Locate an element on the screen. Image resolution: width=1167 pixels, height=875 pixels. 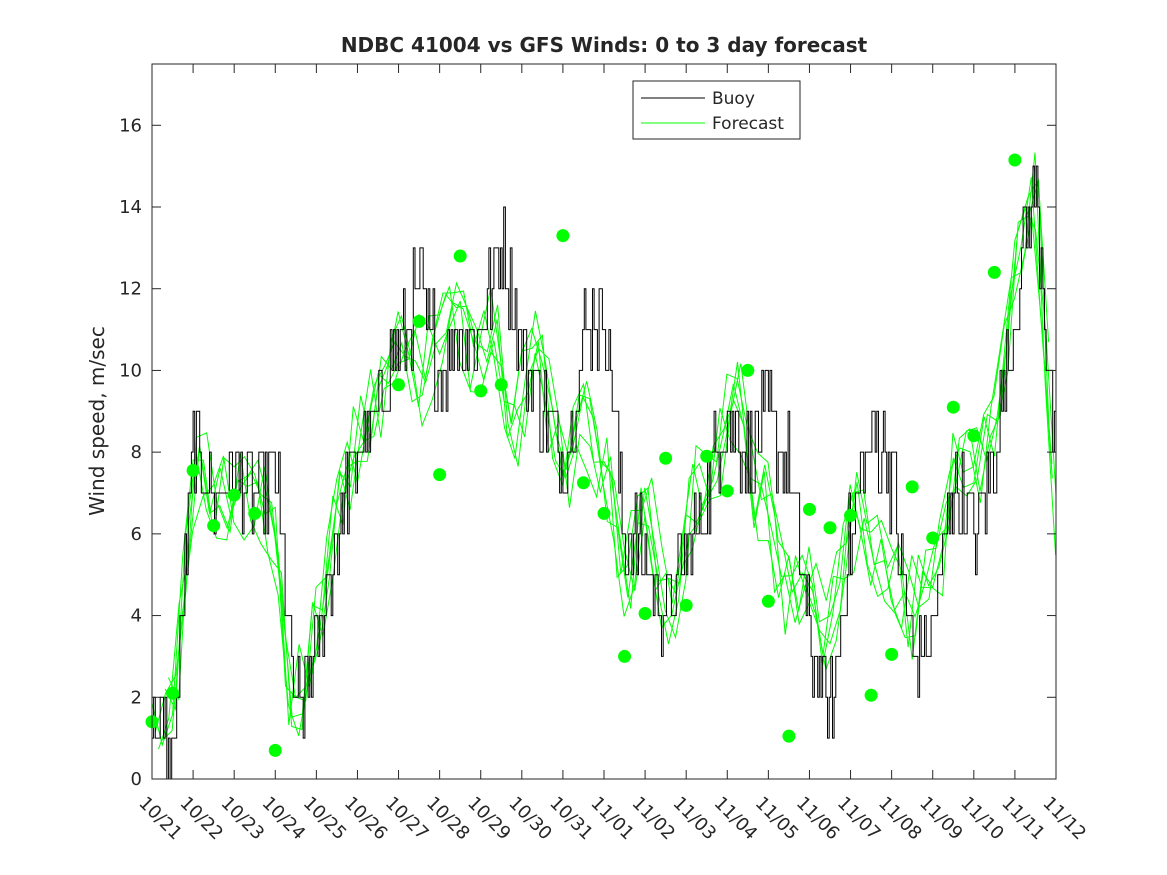
y-tick-label: 4 is located at coordinates (136, 616).